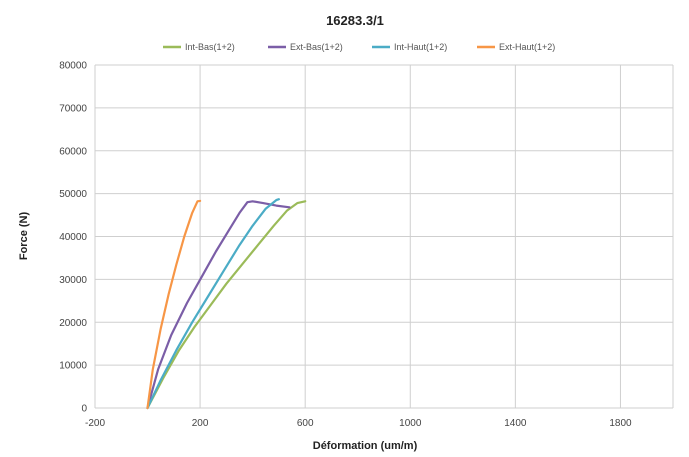 This screenshot has width=689, height=457. I want to click on y-tick-label: 0, so click(84, 409).